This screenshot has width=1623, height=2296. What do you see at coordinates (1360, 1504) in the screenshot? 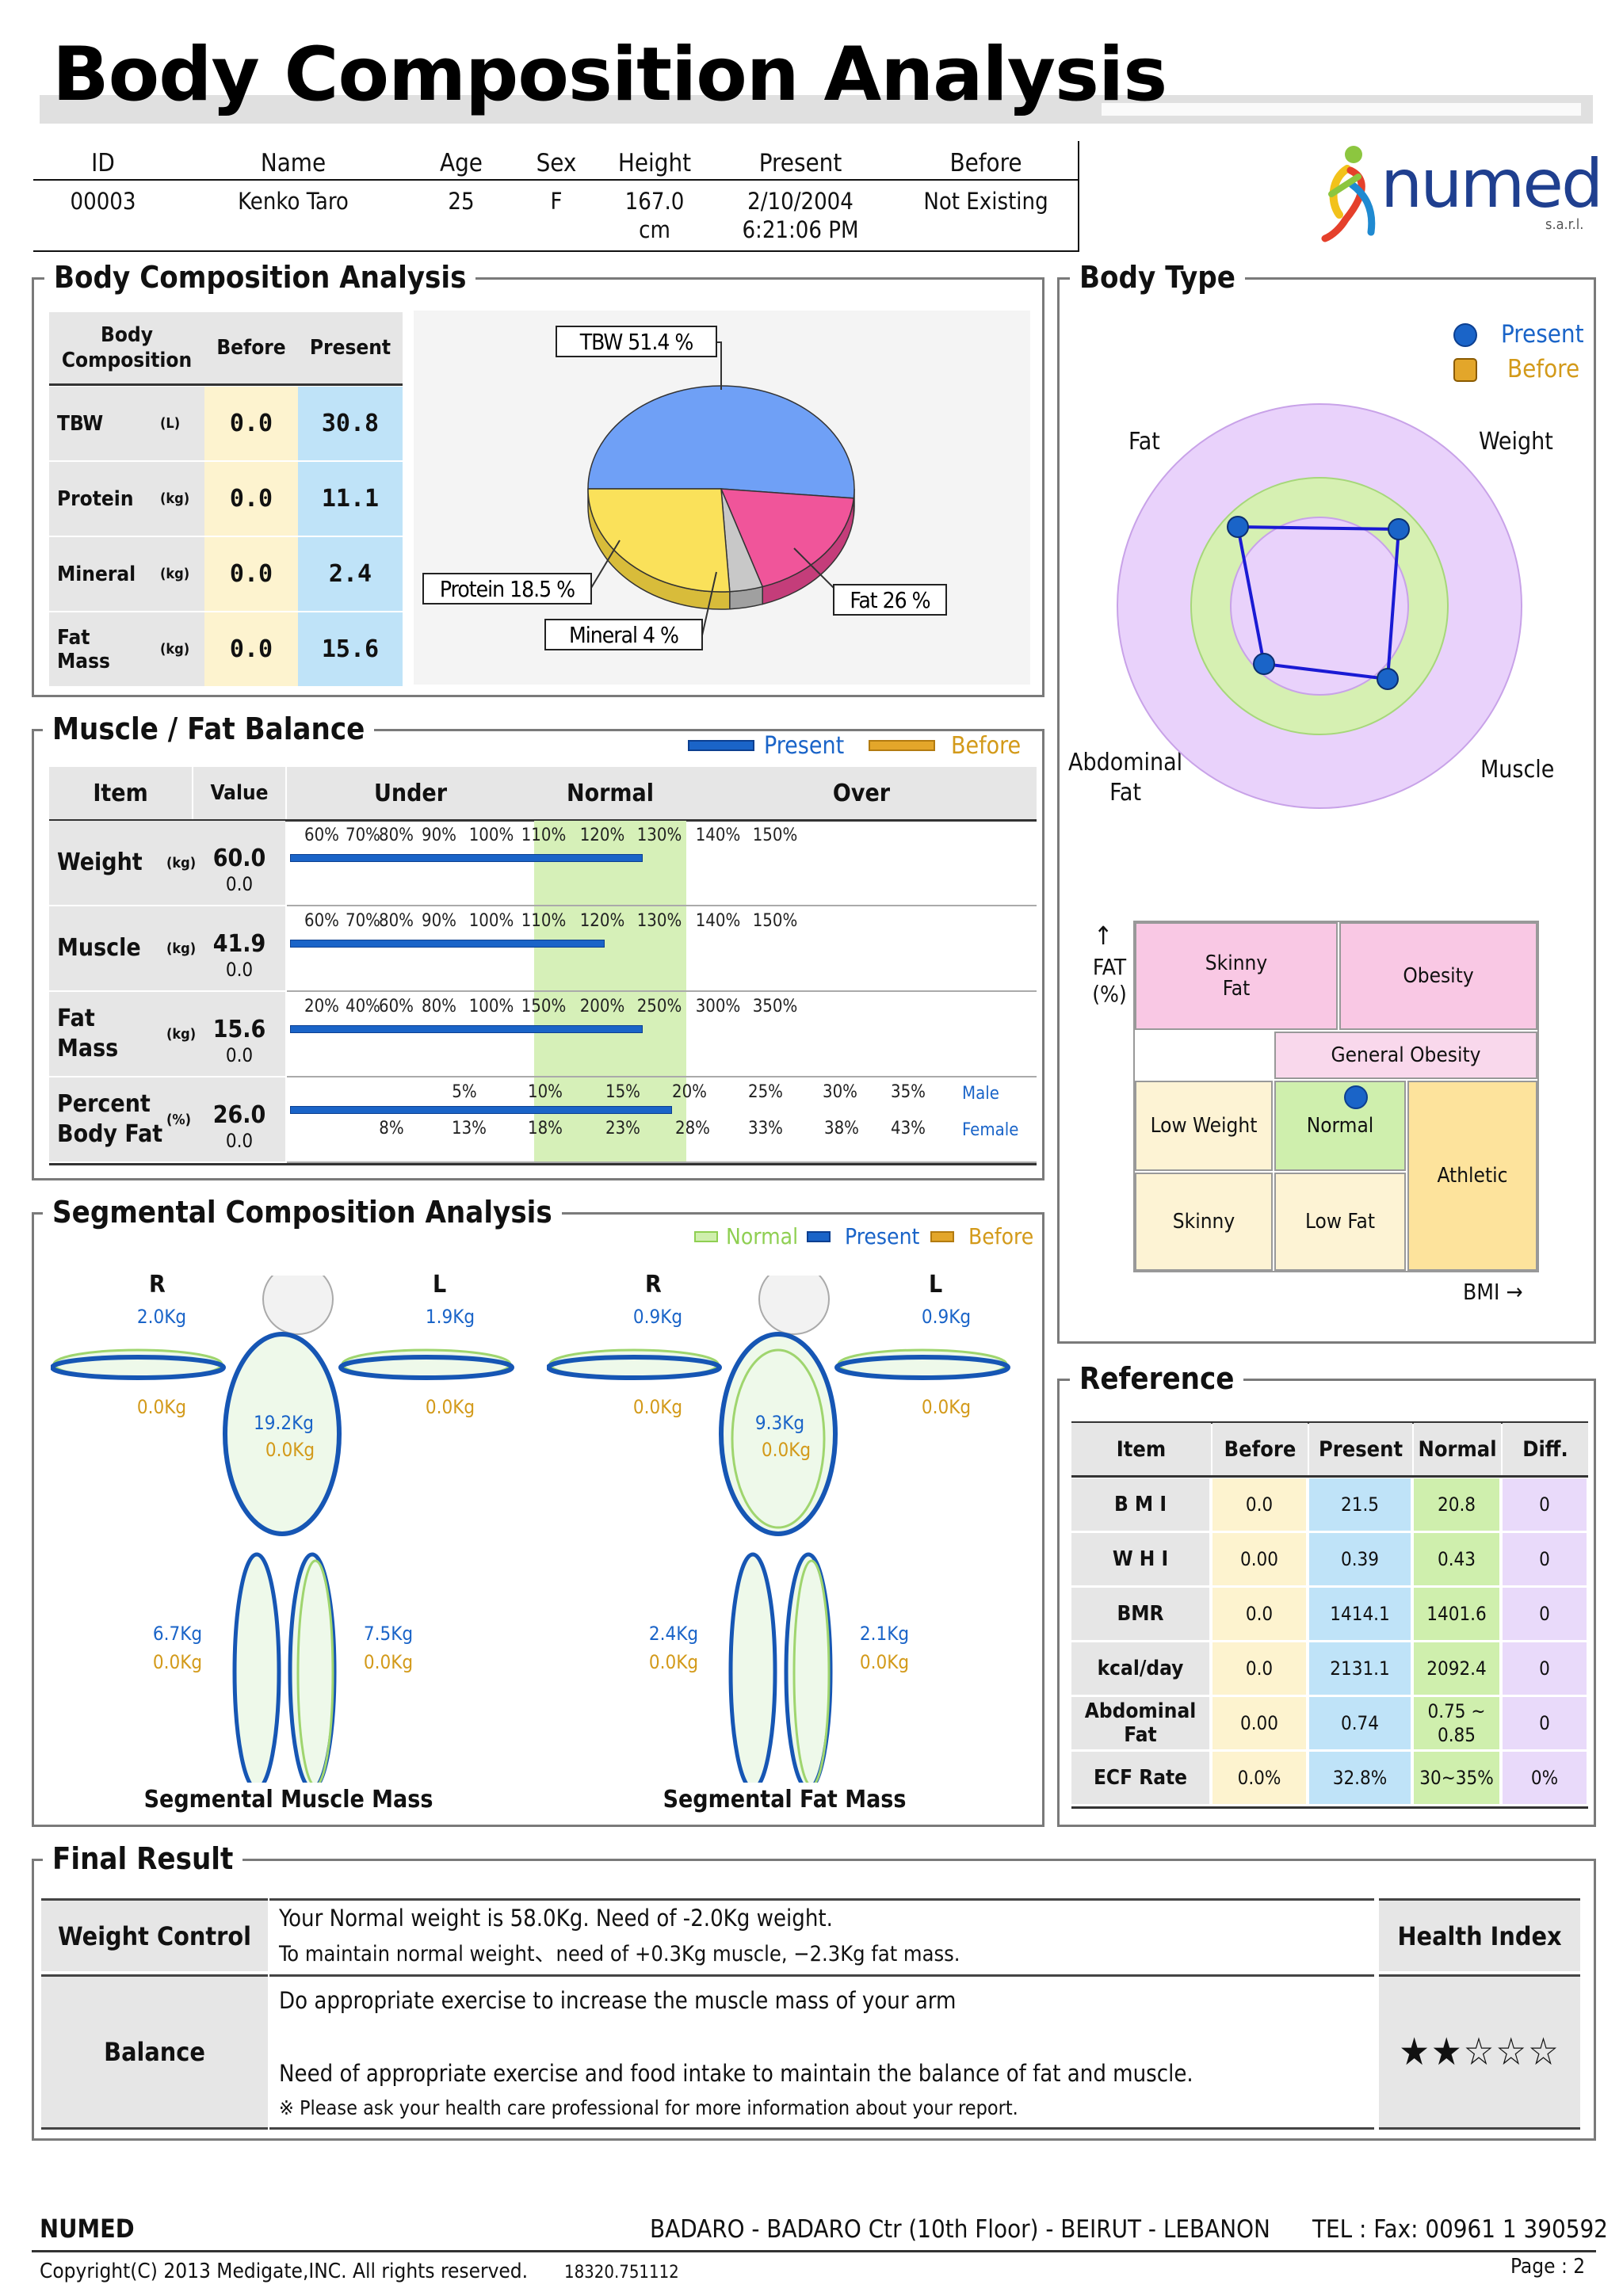
I see `ref-cell: 21.5` at bounding box center [1360, 1504].